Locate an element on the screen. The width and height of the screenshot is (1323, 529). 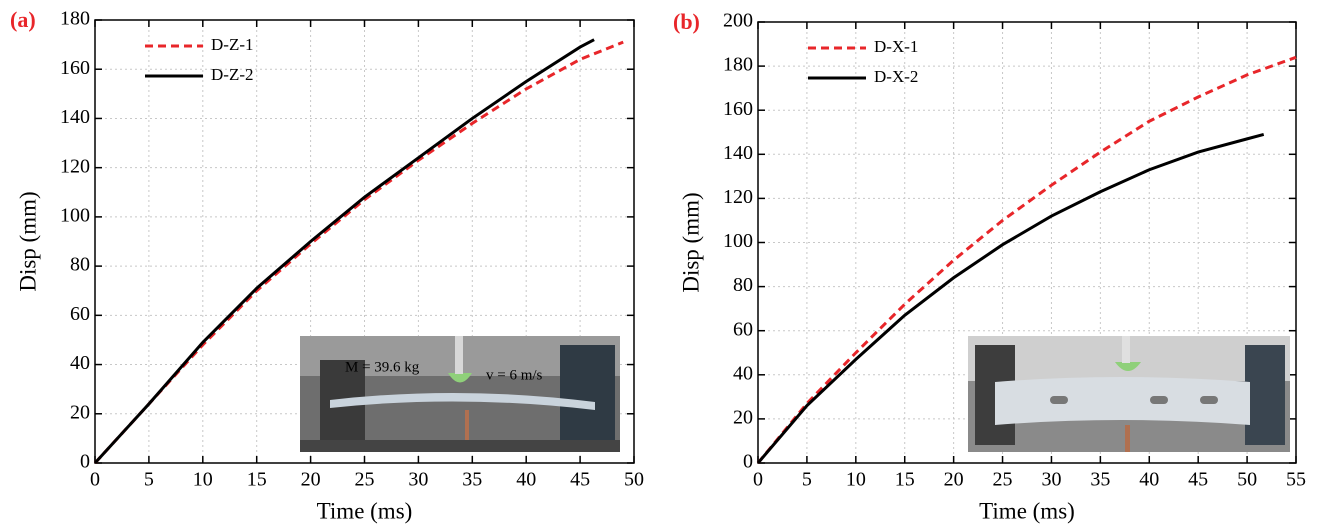
annotation: v = 6 m/s is located at coordinates (514, 375).